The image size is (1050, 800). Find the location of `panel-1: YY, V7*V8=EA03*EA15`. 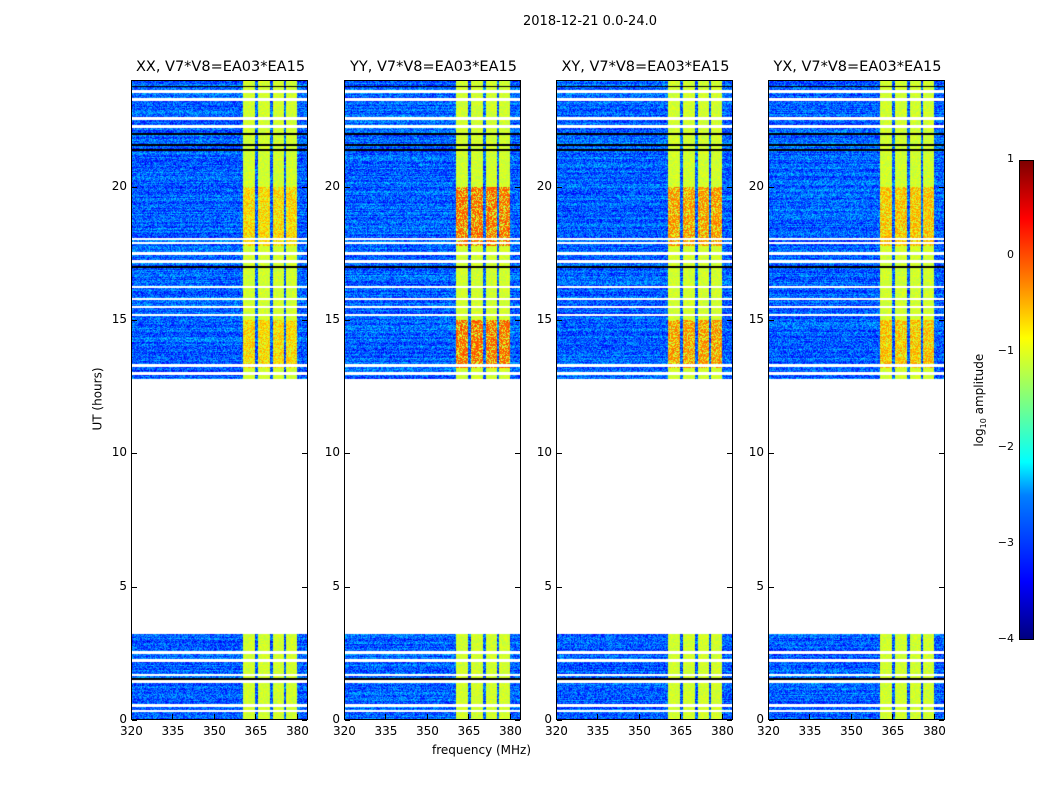

panel-1: YY, V7*V8=EA03*EA15 is located at coordinates (432, 389).